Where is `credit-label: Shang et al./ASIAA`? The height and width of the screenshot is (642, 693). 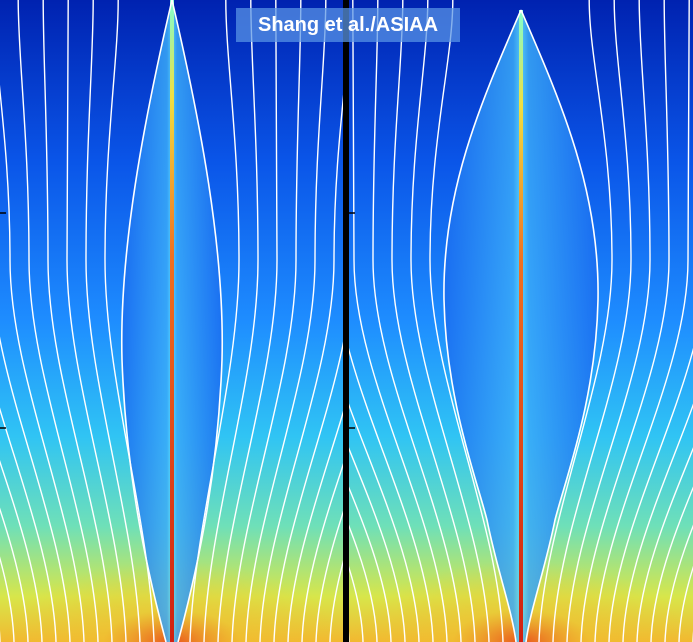
credit-label: Shang et al./ASIAA is located at coordinates (348, 25).